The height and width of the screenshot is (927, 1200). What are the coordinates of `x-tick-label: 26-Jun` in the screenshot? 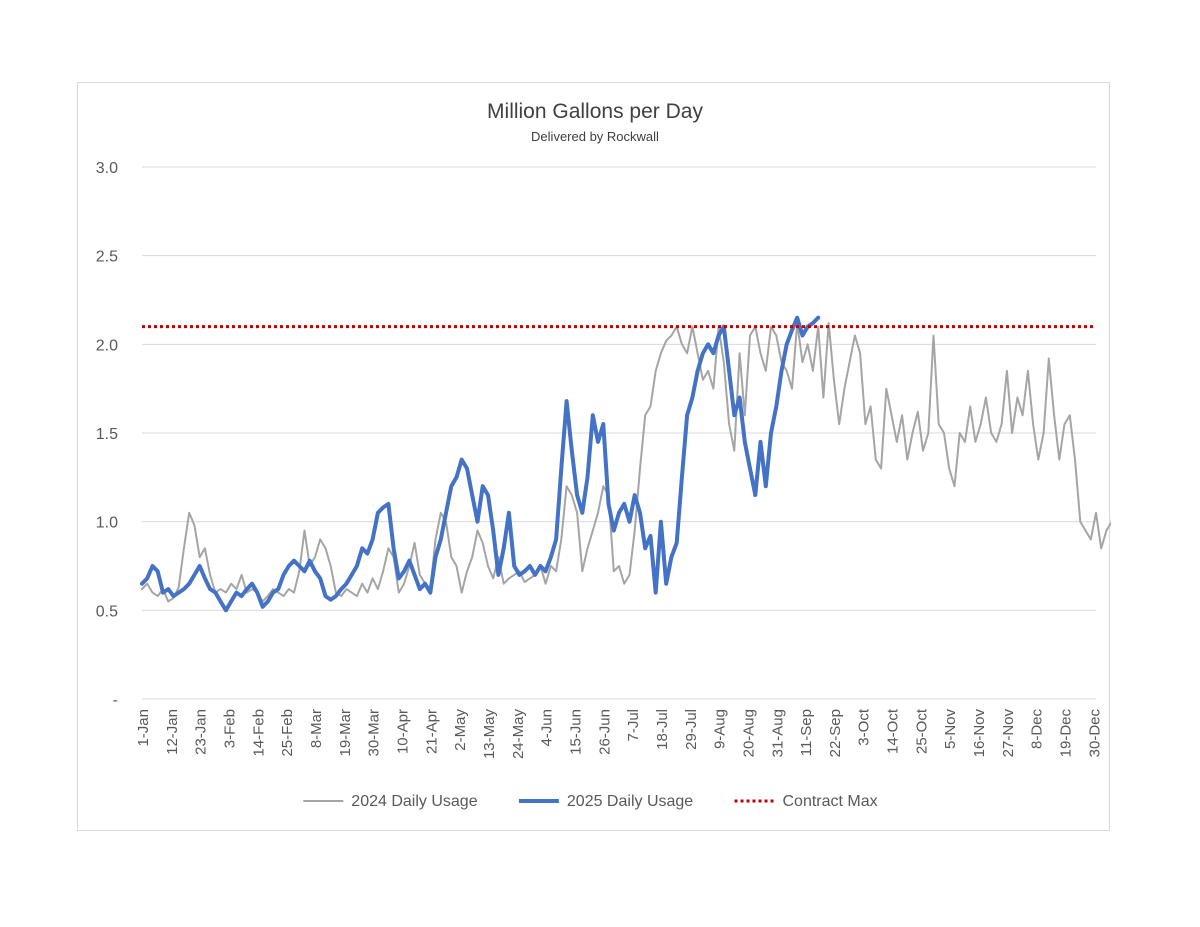 It's located at (604, 732).